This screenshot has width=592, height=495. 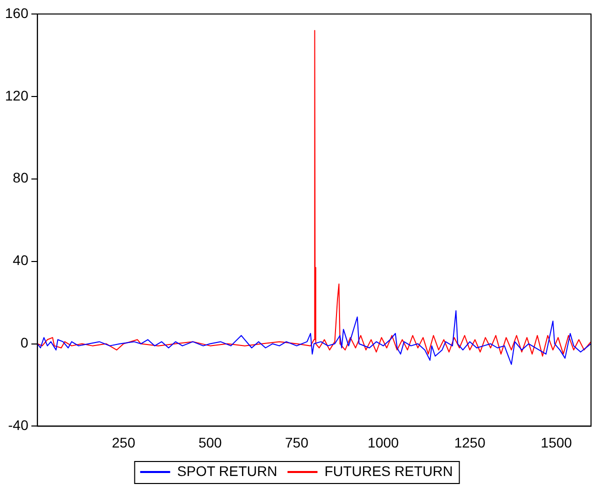 I want to click on x-tick-label: 1000, so click(x=384, y=442).